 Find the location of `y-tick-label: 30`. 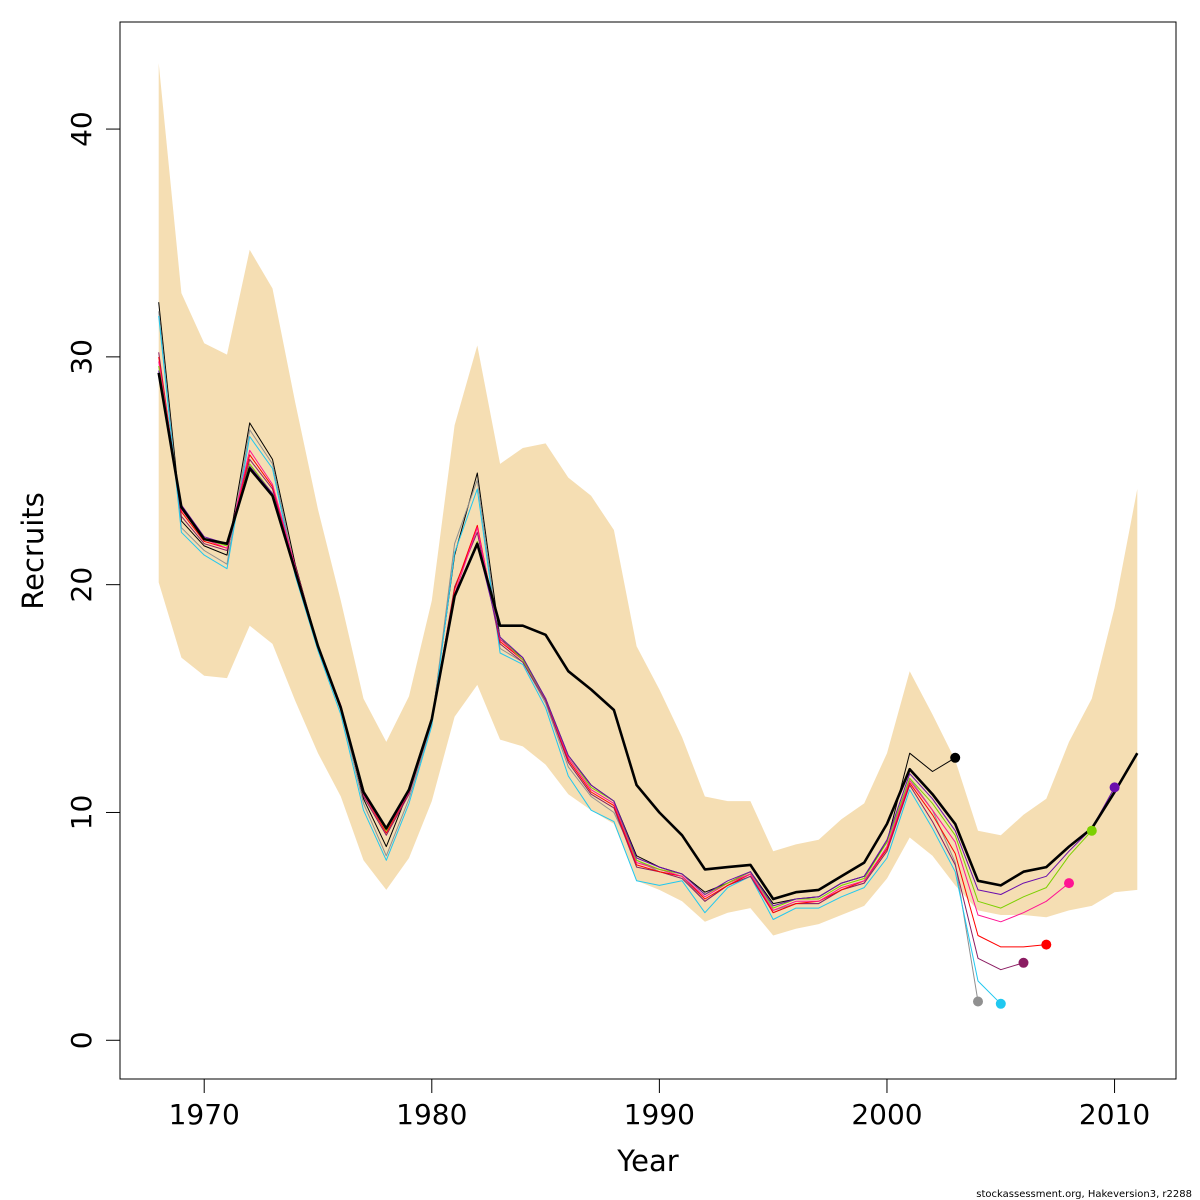

y-tick-label: 30 is located at coordinates (81, 357).